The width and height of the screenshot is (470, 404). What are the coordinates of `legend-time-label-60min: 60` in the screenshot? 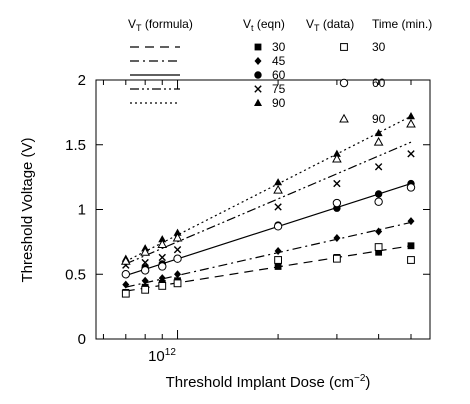 It's located at (279, 75).